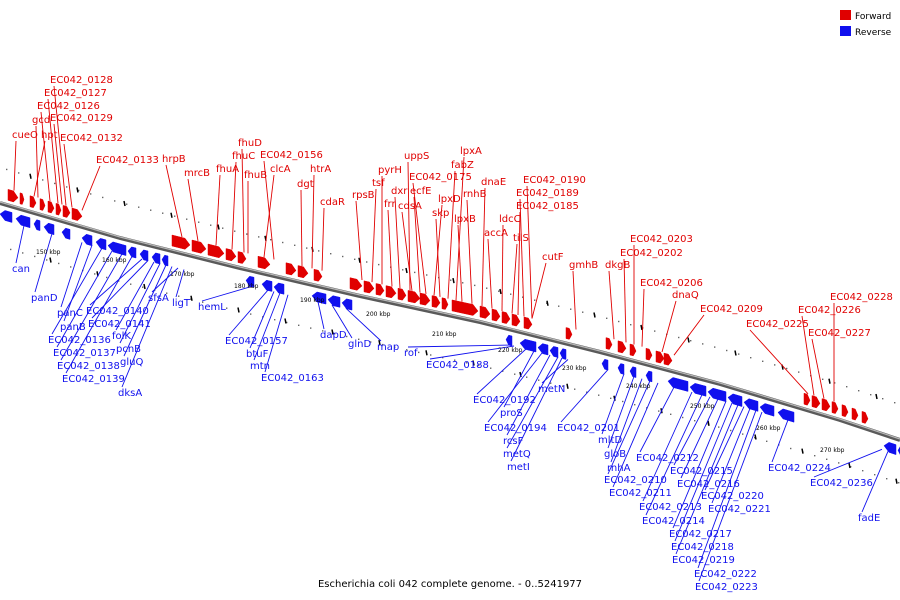 The height and width of the screenshot is (600, 900). What do you see at coordinates (493, 182) in the screenshot?
I see `forward-gene-label: dnaE` at bounding box center [493, 182].